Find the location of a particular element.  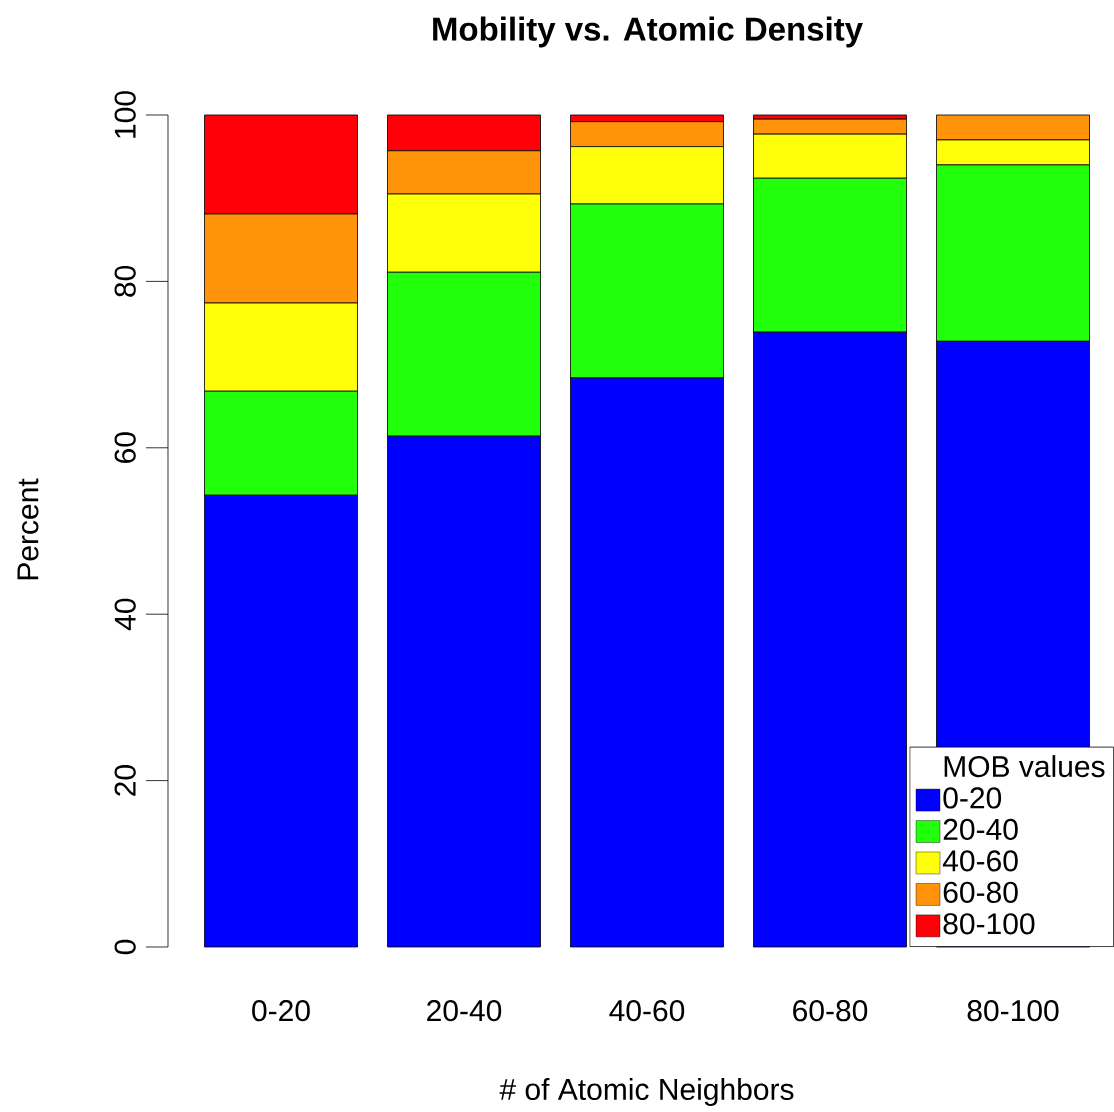

y-tick-label: 60 is located at coordinates (125, 447).